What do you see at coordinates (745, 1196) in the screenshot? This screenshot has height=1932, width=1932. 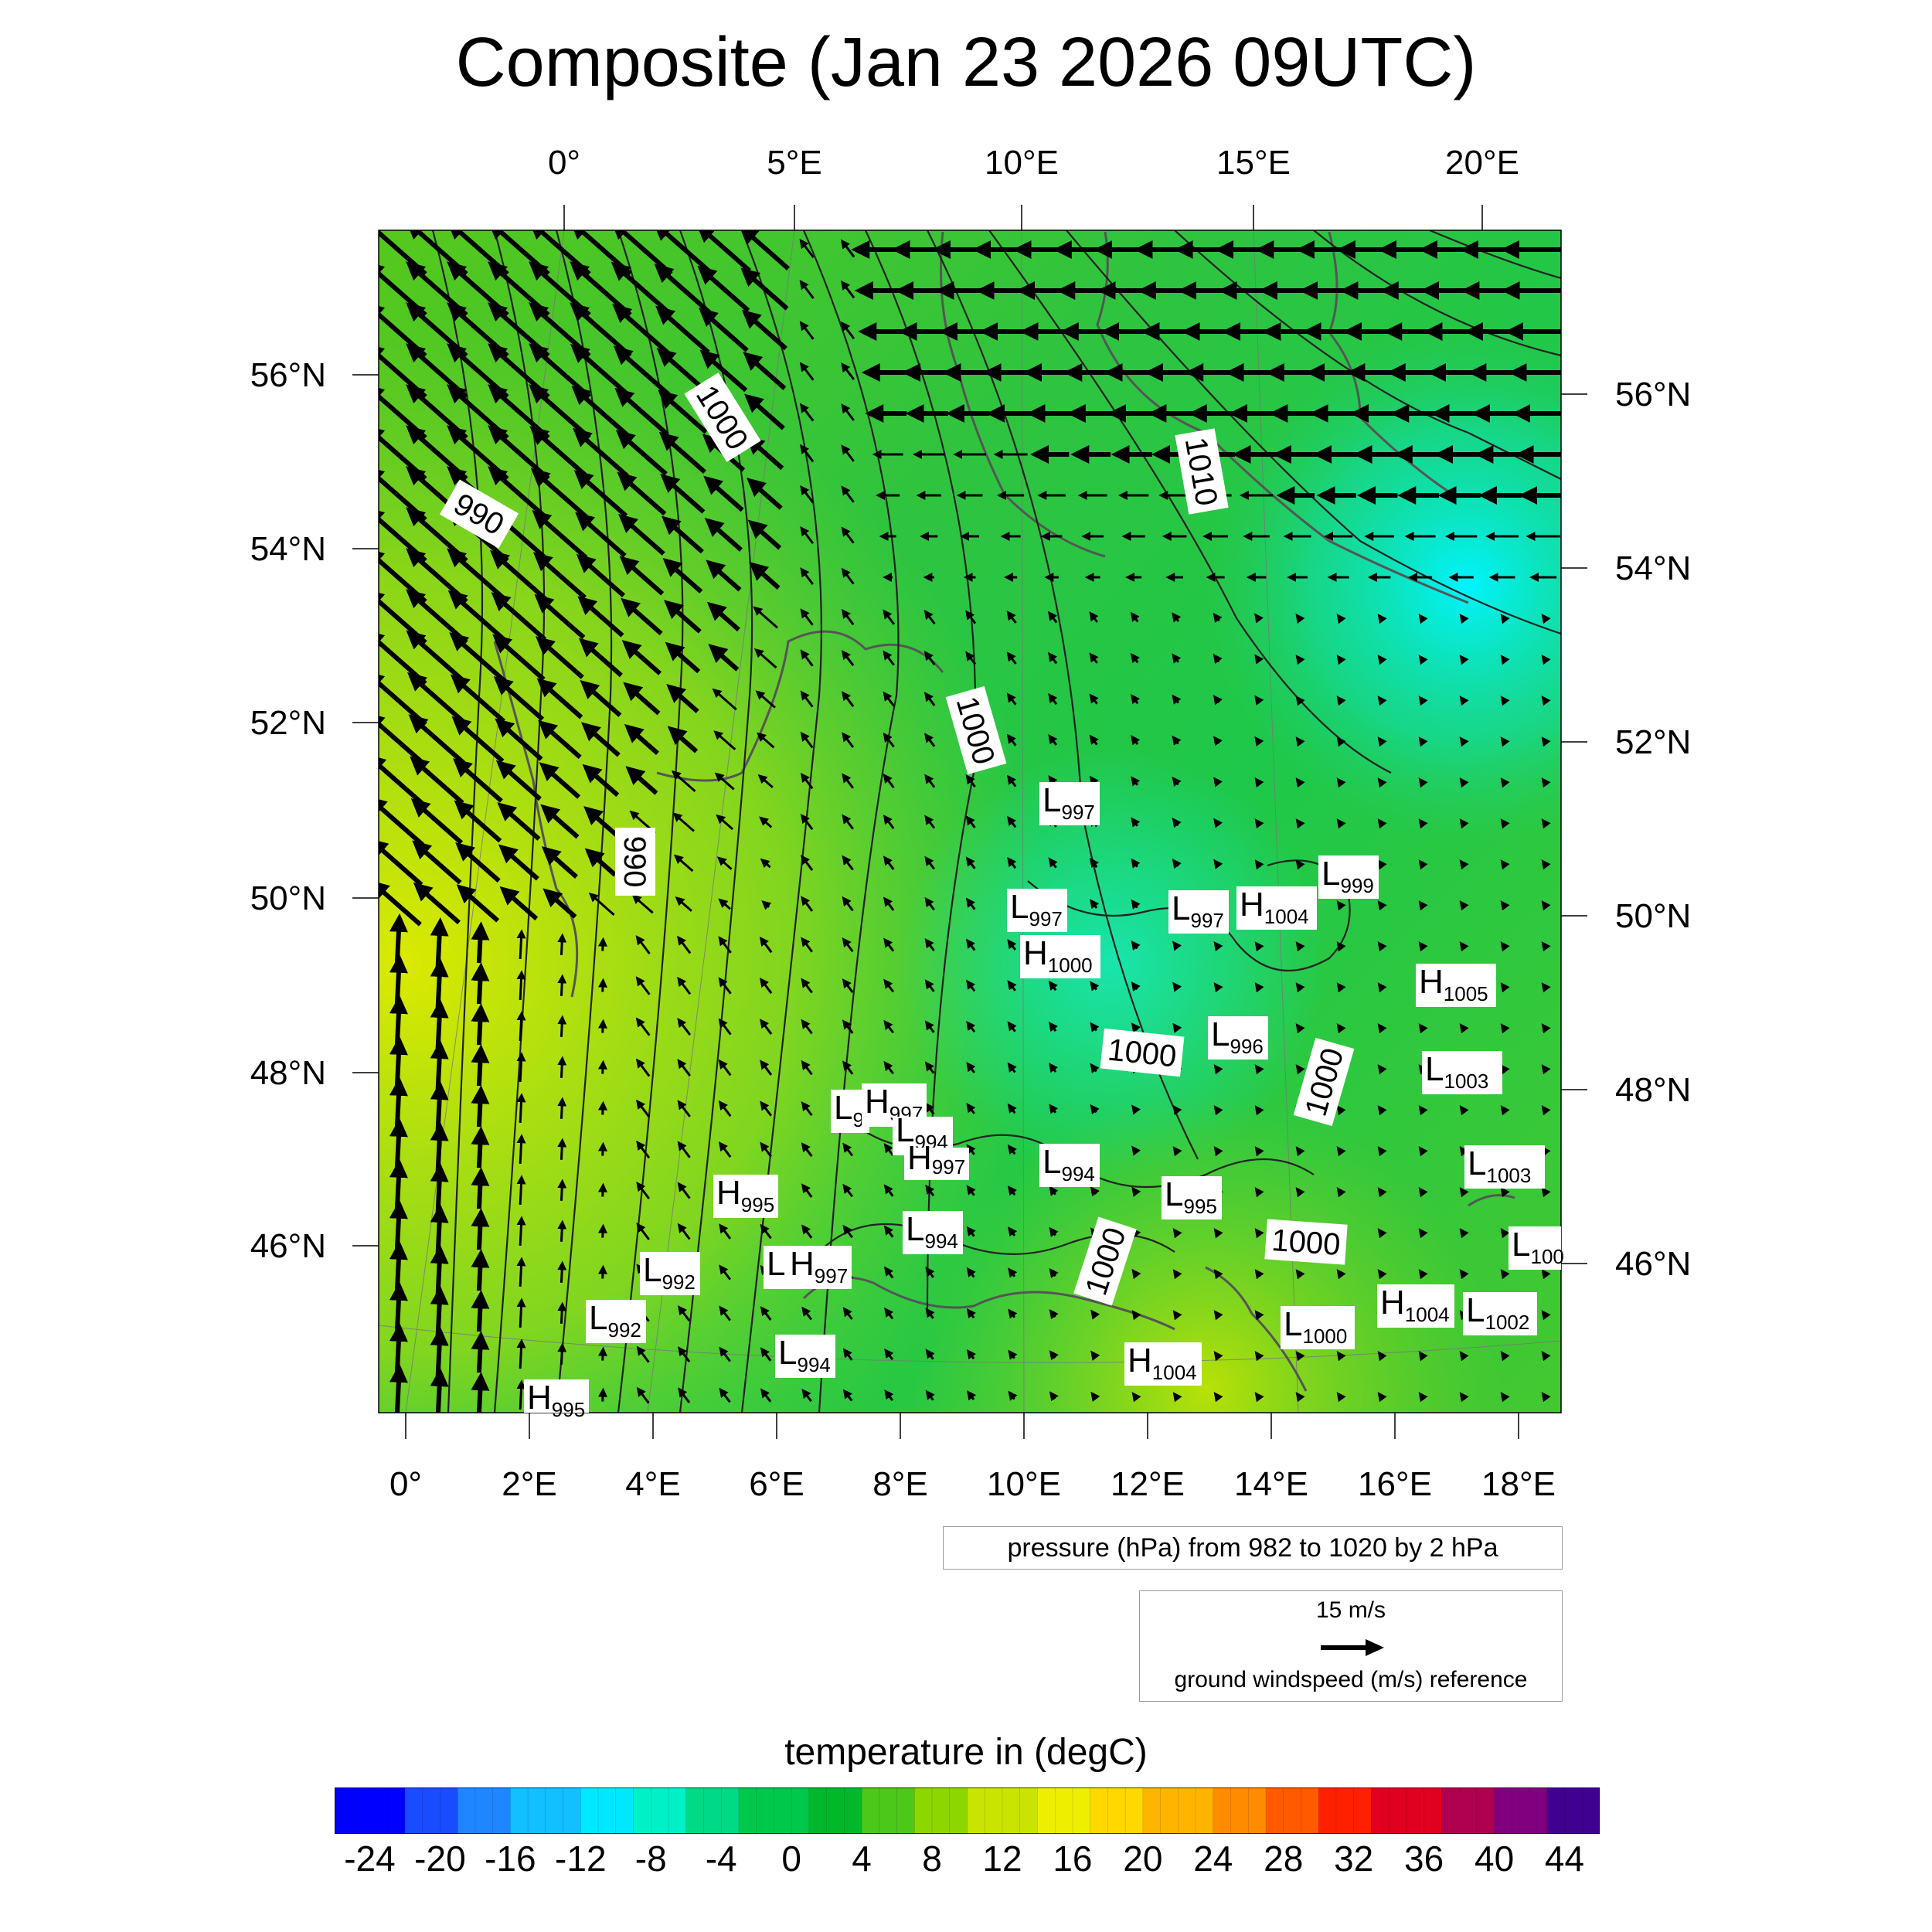 I see `pressure-center: H995` at bounding box center [745, 1196].